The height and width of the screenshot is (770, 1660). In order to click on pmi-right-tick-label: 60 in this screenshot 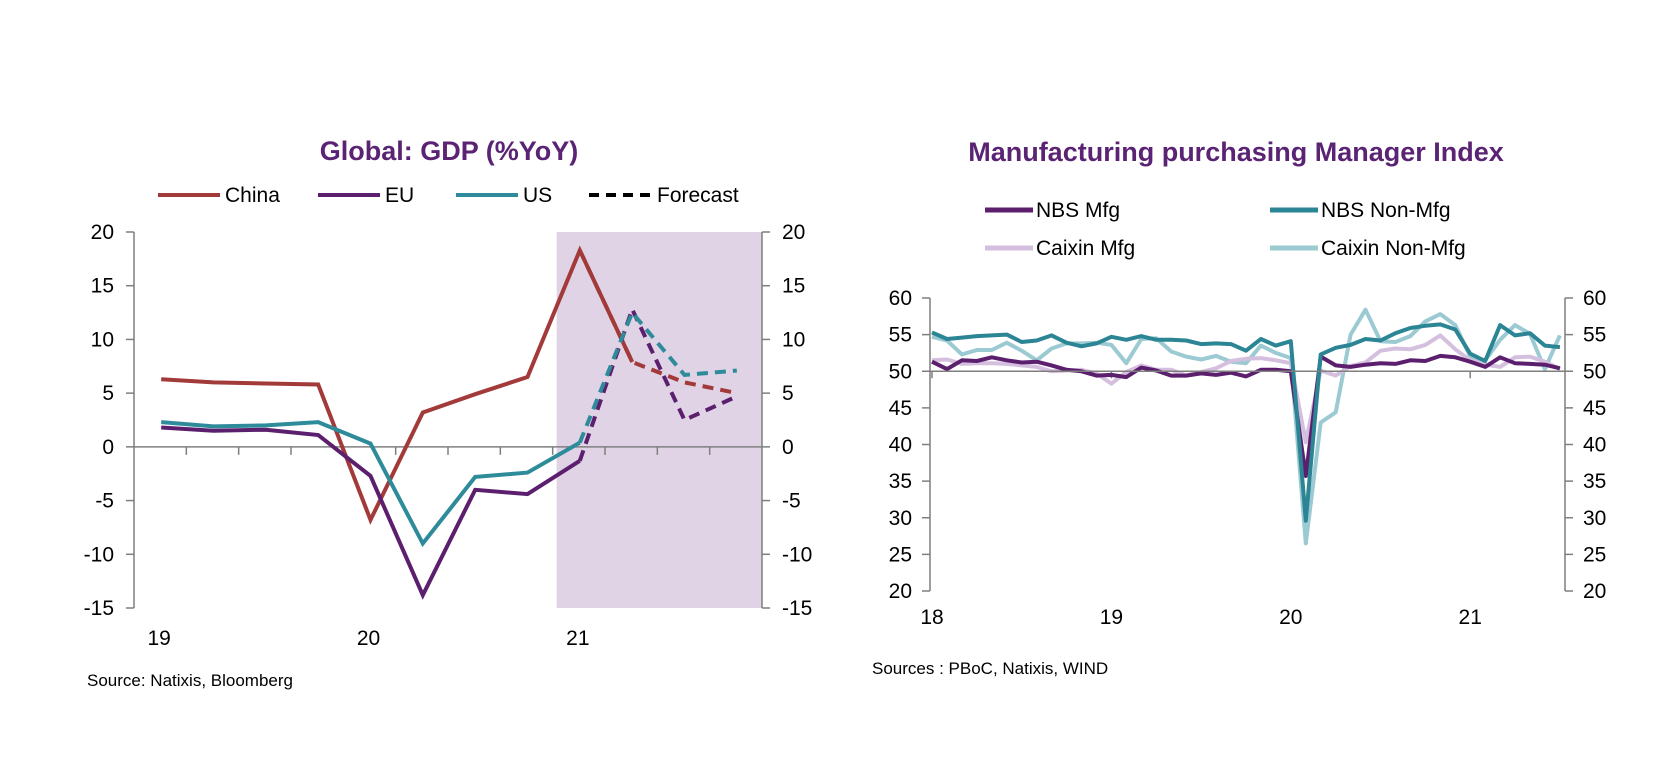, I will do `click(1594, 298)`.